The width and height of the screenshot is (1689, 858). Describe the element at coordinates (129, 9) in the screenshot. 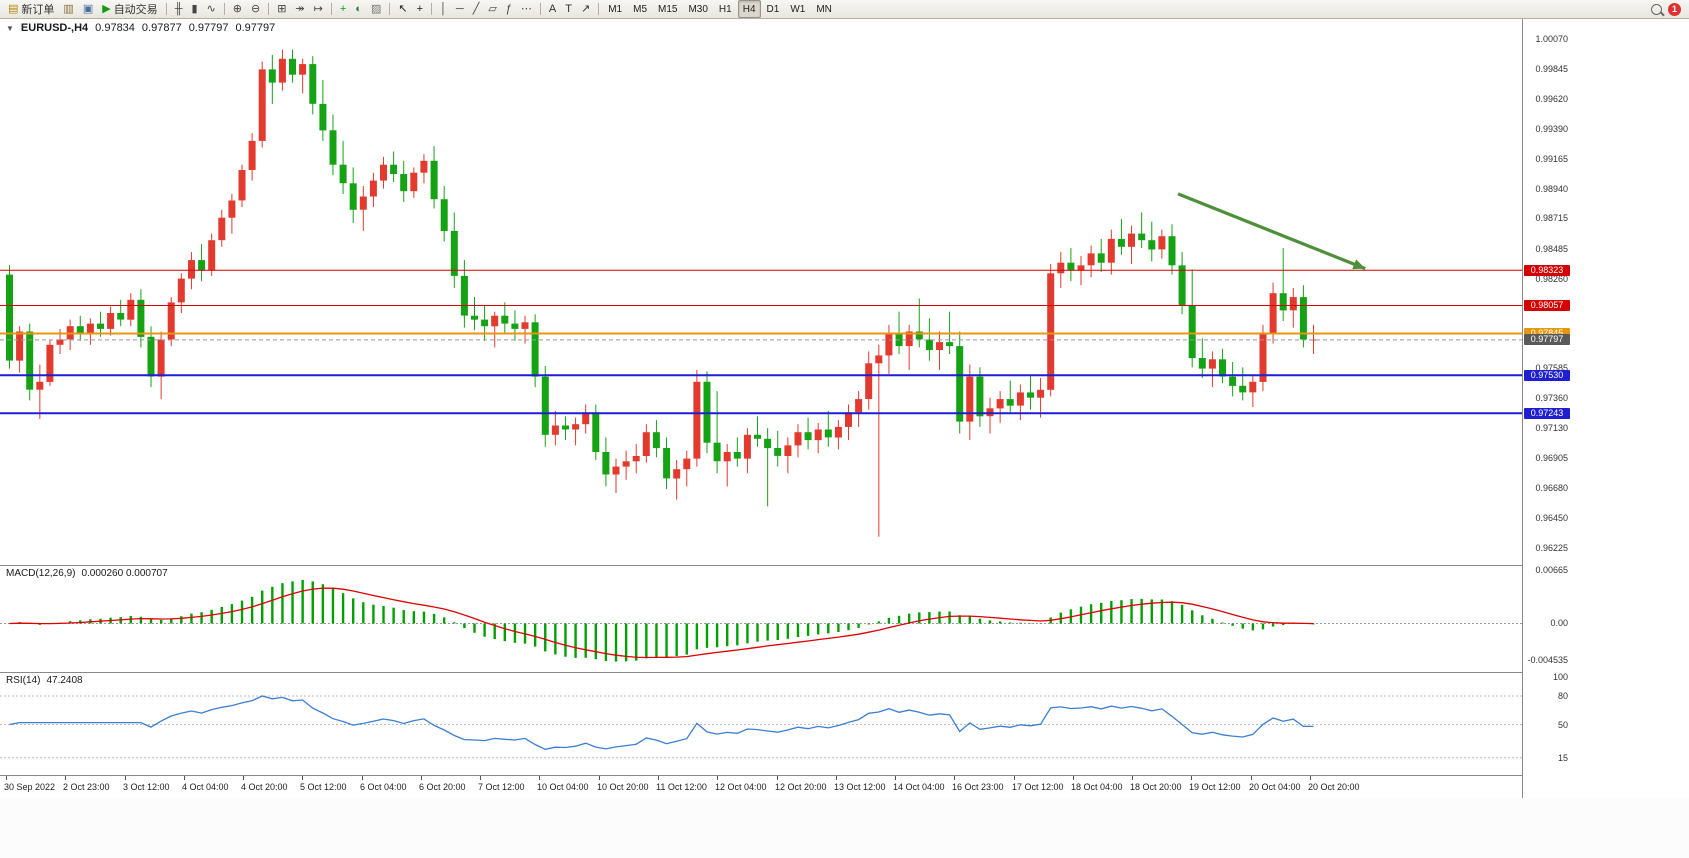

I see `auto-trading-button: ▶ 自动交易` at that location.